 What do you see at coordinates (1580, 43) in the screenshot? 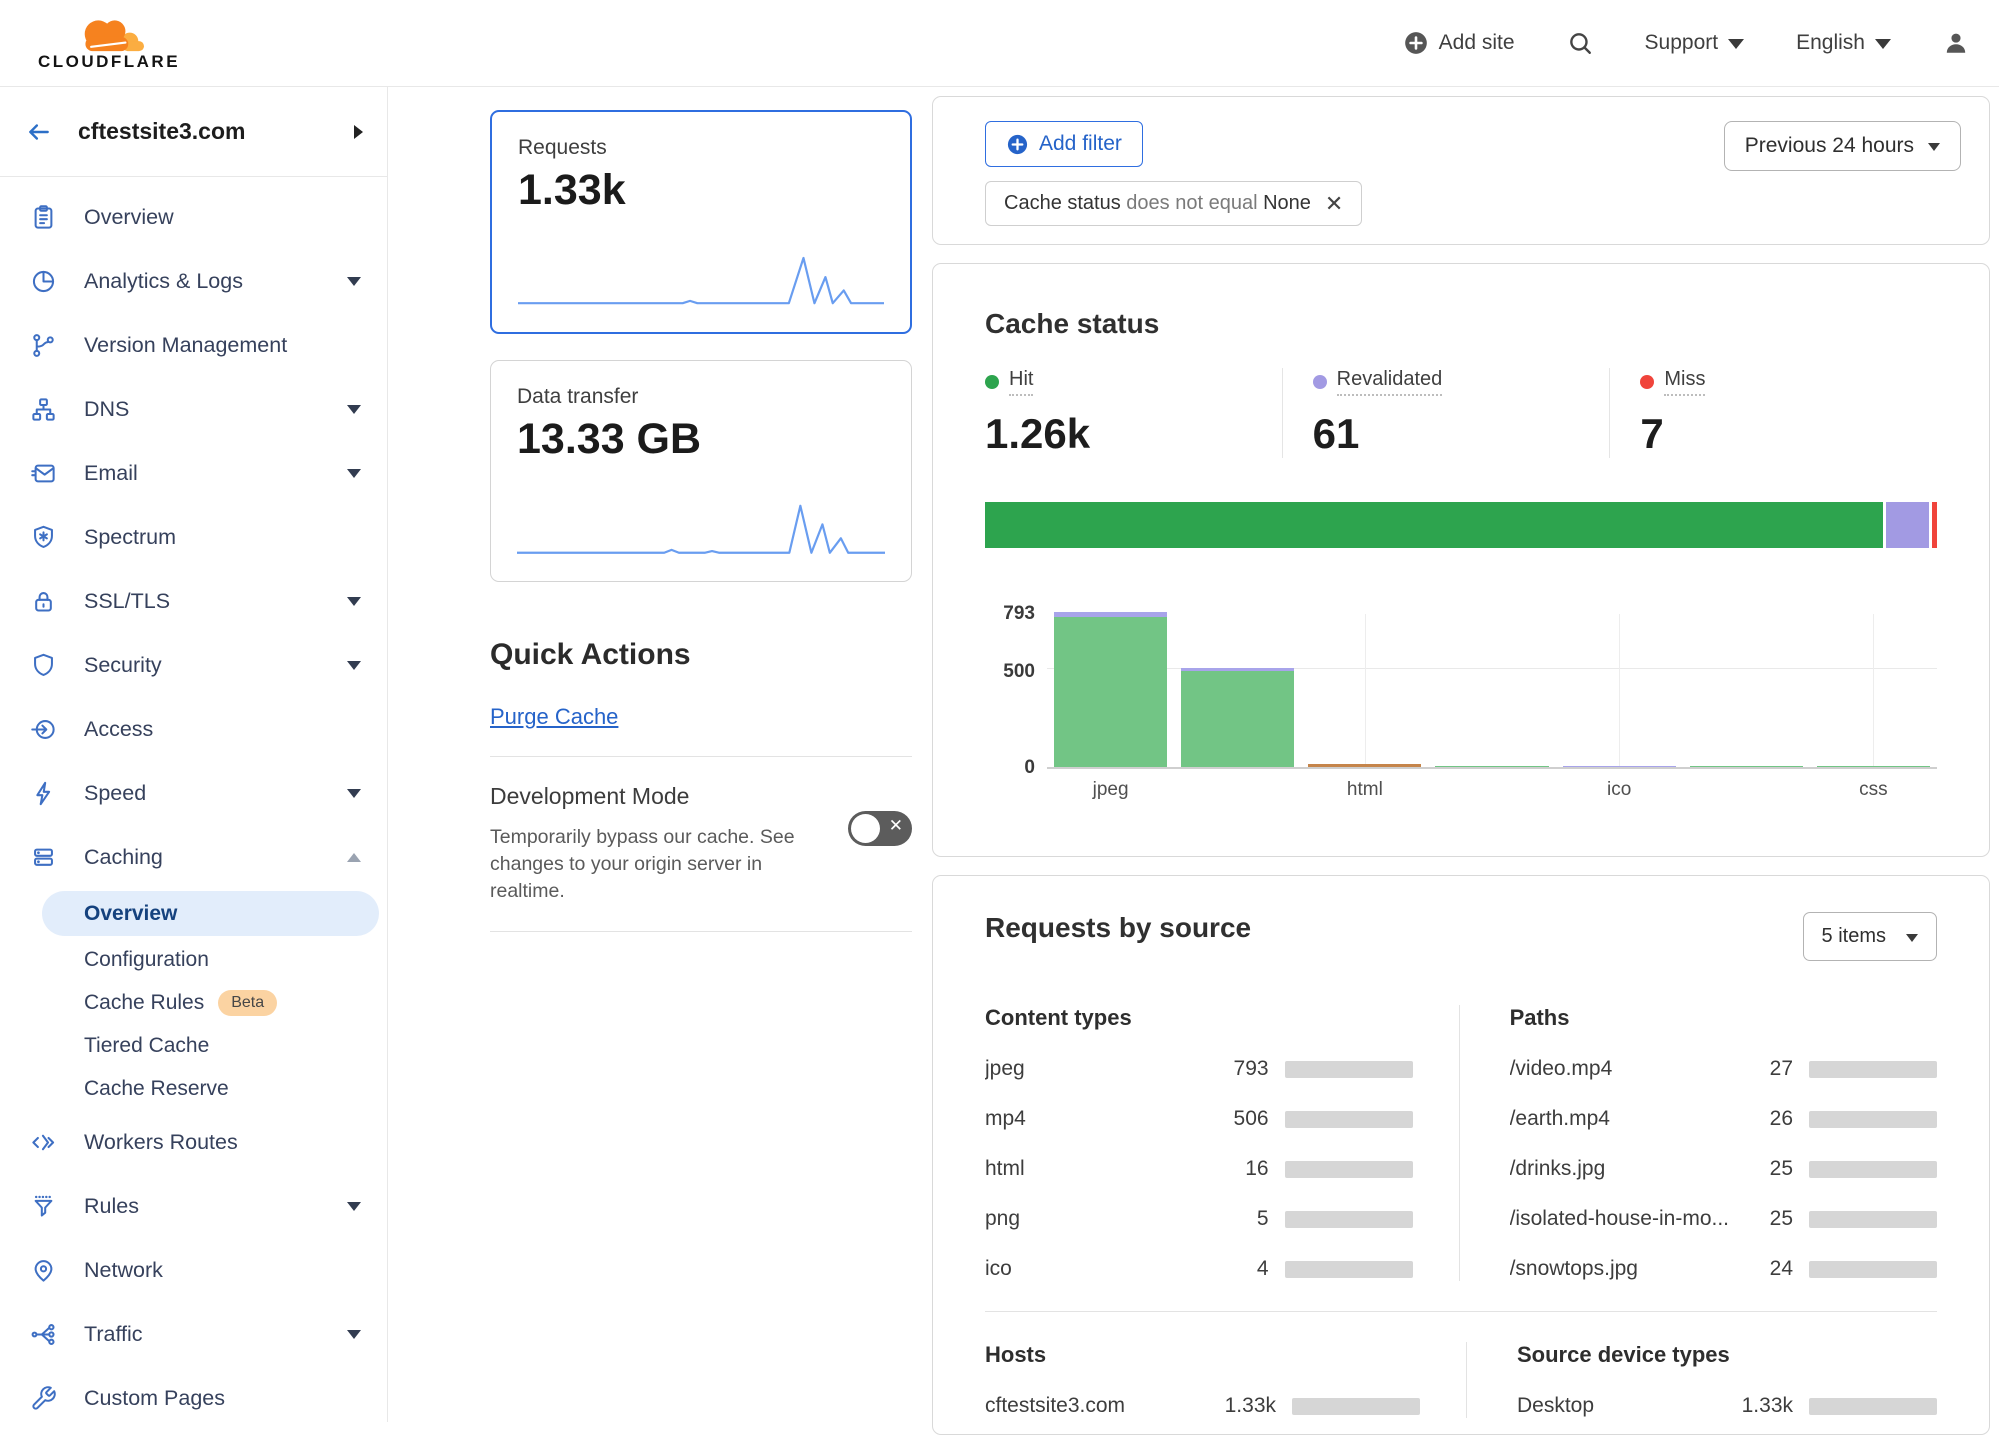
I see `search-icon` at bounding box center [1580, 43].